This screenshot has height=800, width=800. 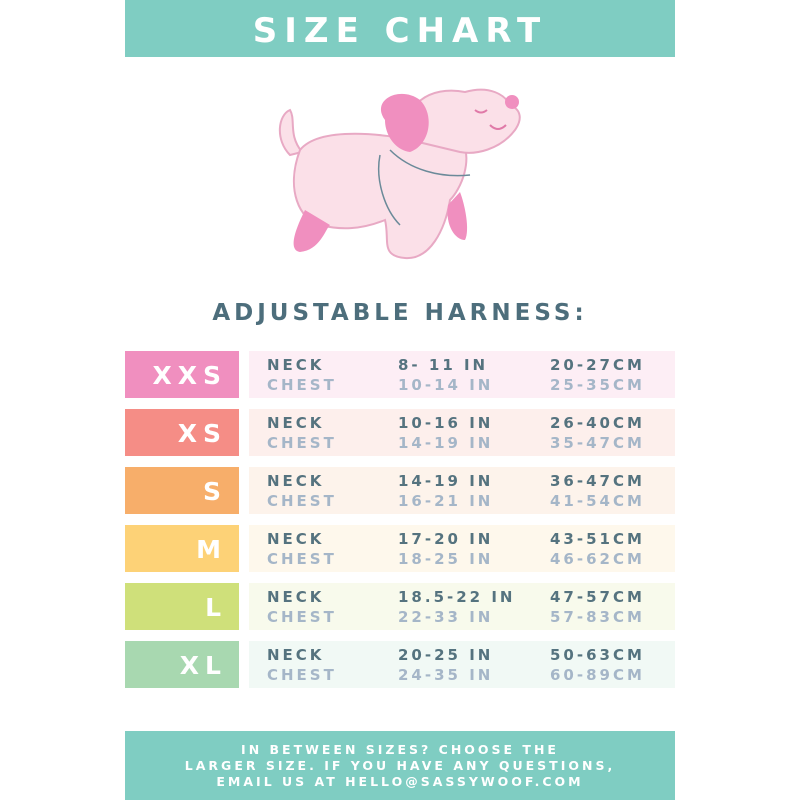 What do you see at coordinates (446, 481) in the screenshot?
I see `neck-inches: 14-19 IN` at bounding box center [446, 481].